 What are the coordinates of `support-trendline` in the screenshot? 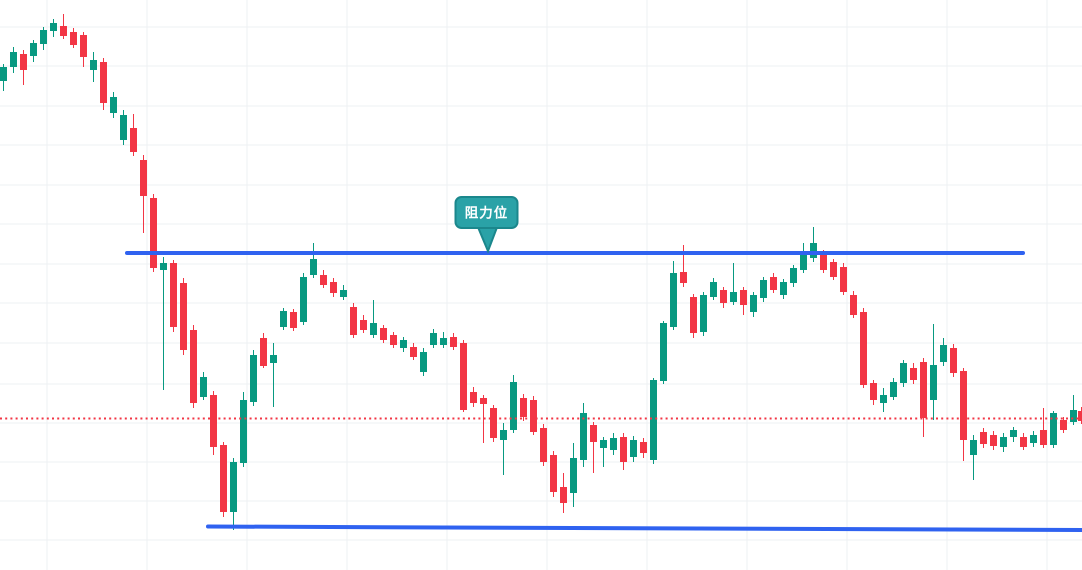 It's located at (644, 528).